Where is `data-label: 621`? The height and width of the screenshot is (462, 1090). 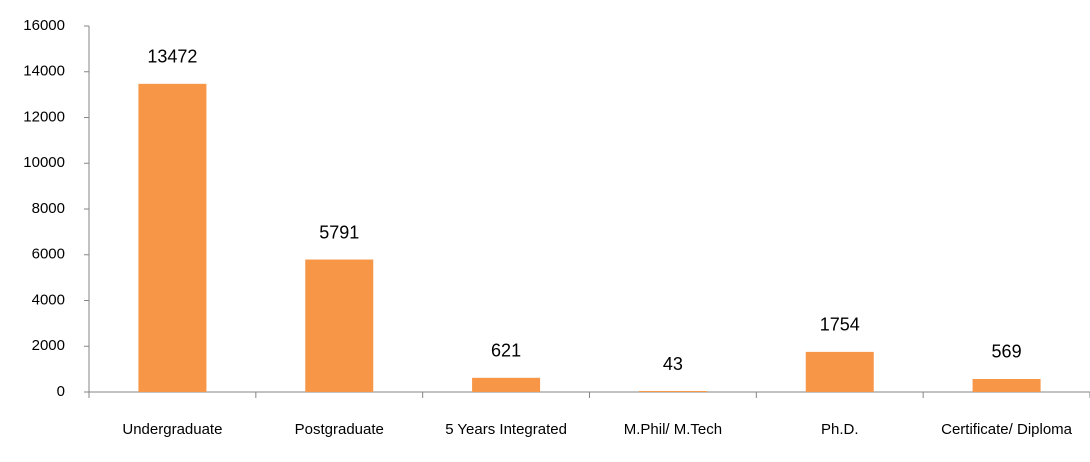 data-label: 621 is located at coordinates (506, 351).